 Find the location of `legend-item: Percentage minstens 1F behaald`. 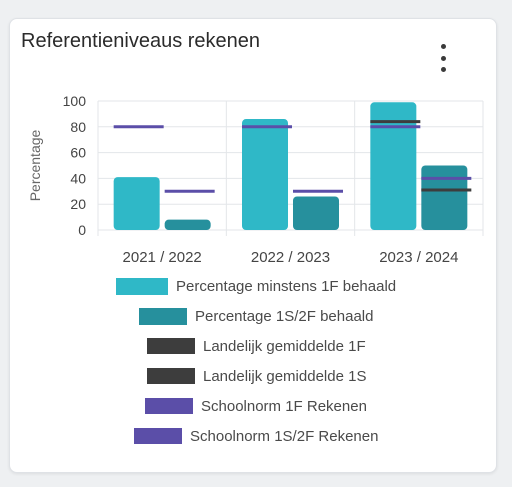

legend-item: Percentage minstens 1F behaald is located at coordinates (256, 286).